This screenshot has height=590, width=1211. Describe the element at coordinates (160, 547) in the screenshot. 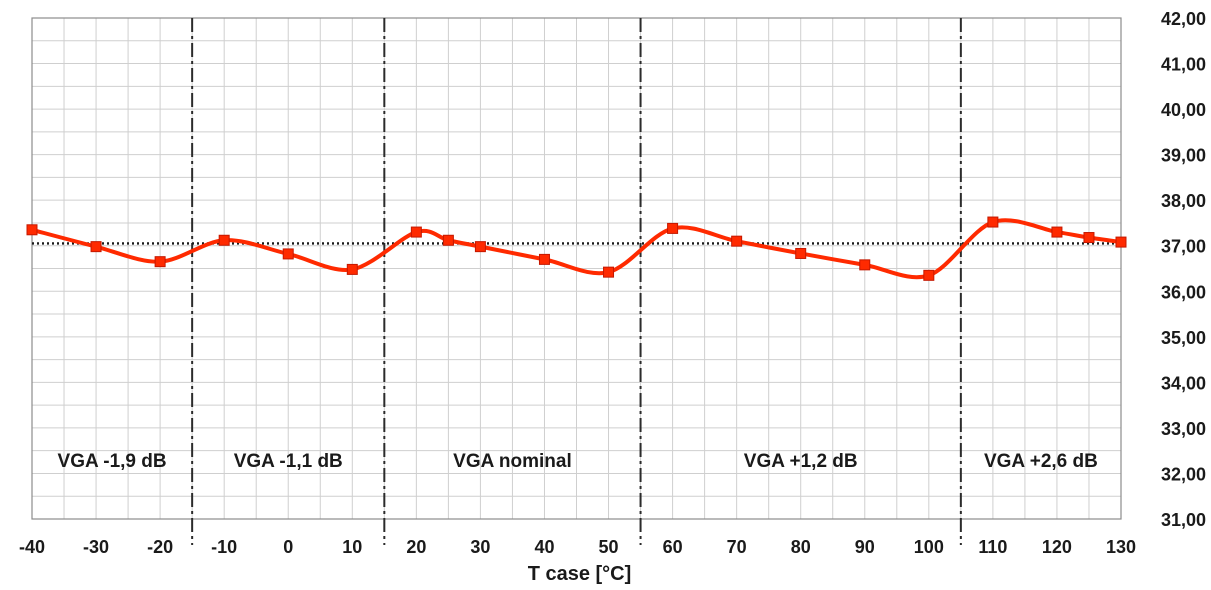

I see `x-tick-label: -20` at that location.